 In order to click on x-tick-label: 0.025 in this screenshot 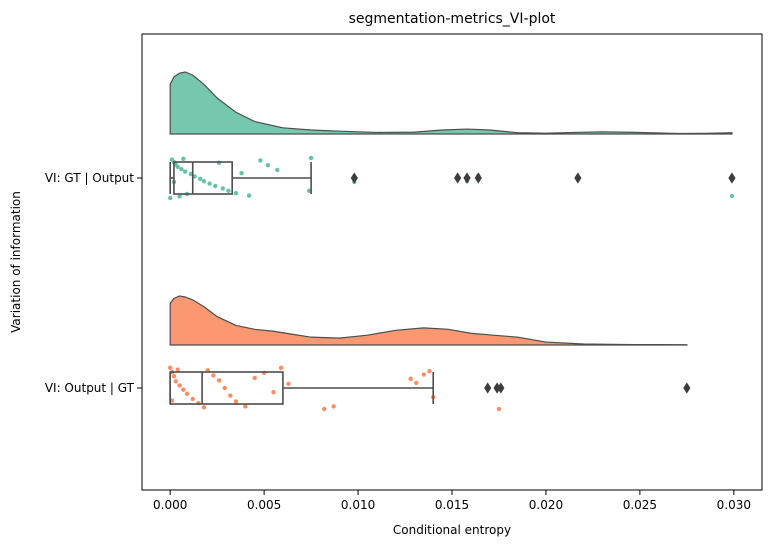, I will do `click(640, 505)`.